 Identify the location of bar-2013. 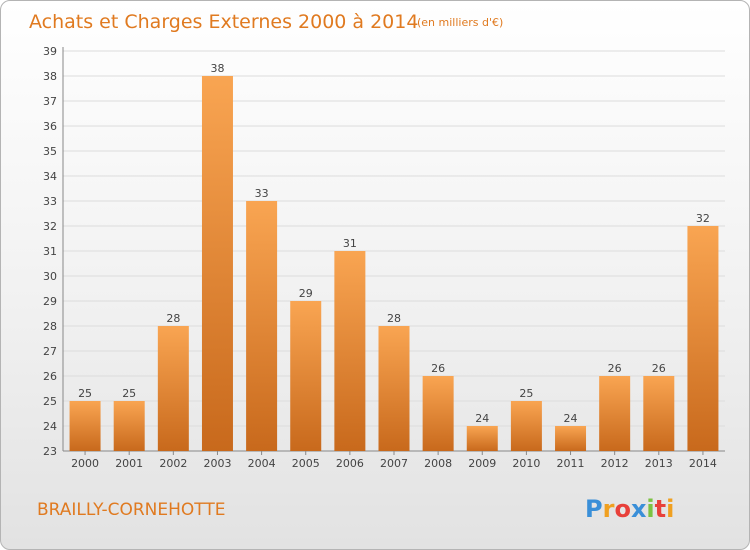
(659, 413).